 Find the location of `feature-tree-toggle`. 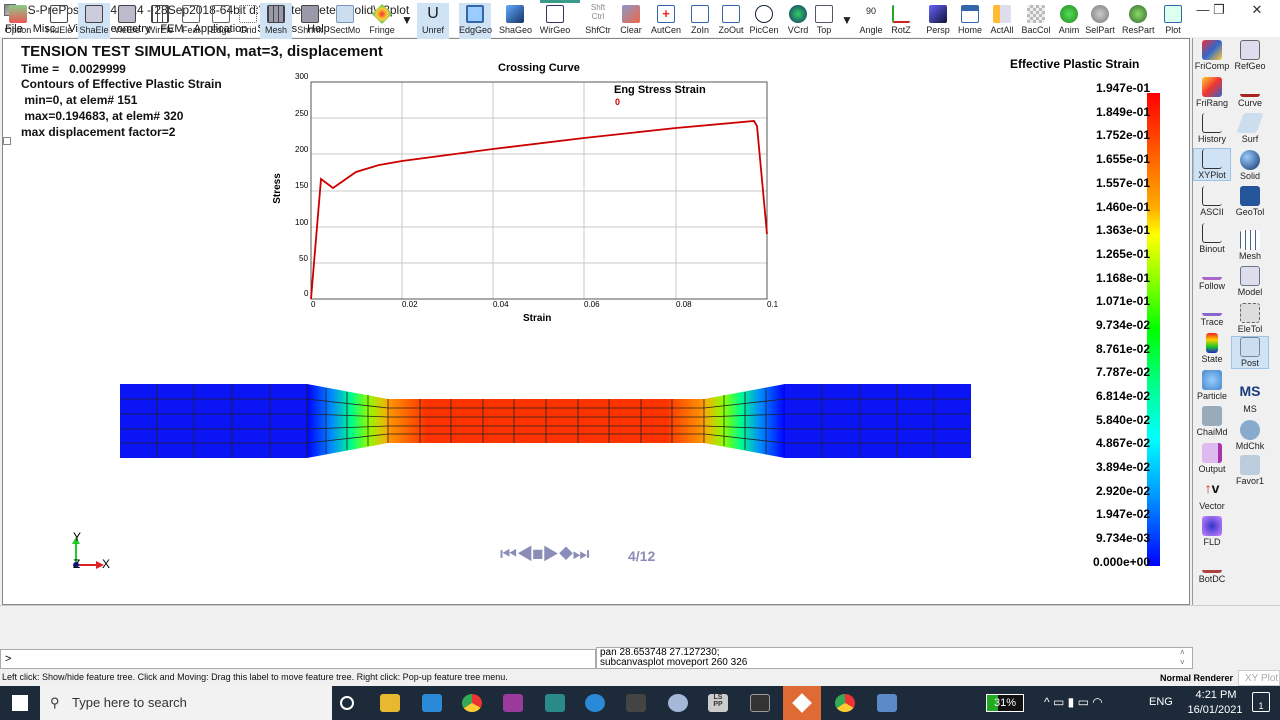

feature-tree-toggle is located at coordinates (7, 141).